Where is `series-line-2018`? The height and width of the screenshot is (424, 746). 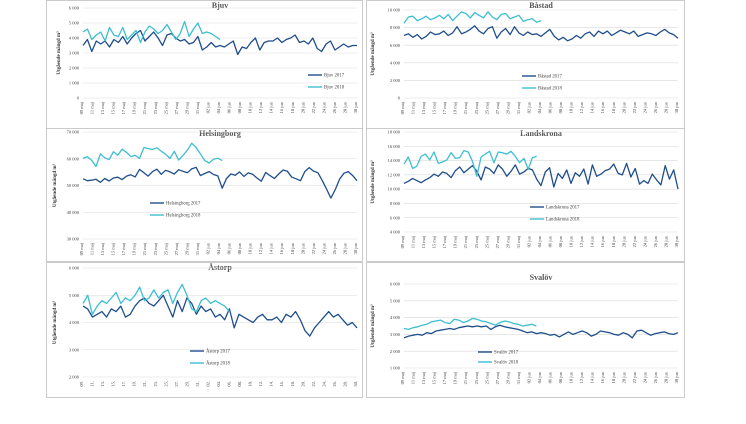 series-line-2018 is located at coordinates (152, 155).